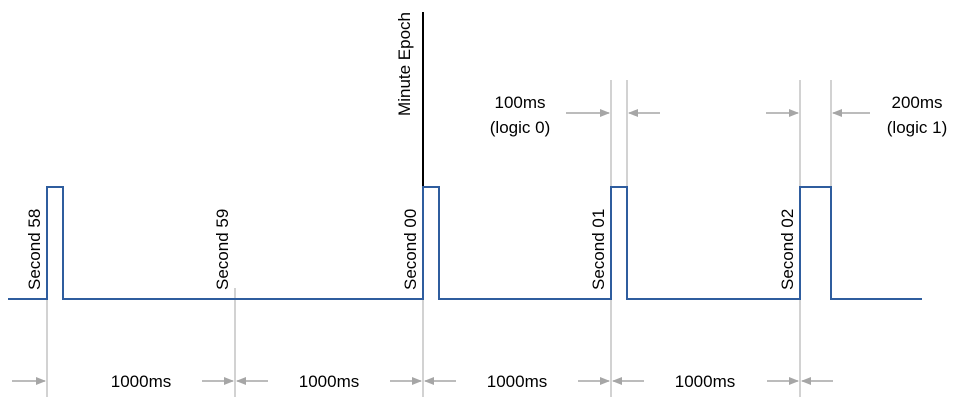 The height and width of the screenshot is (399, 968). Describe the element at coordinates (520, 127) in the screenshot. I see `logic0-name: (logic 0)` at that location.